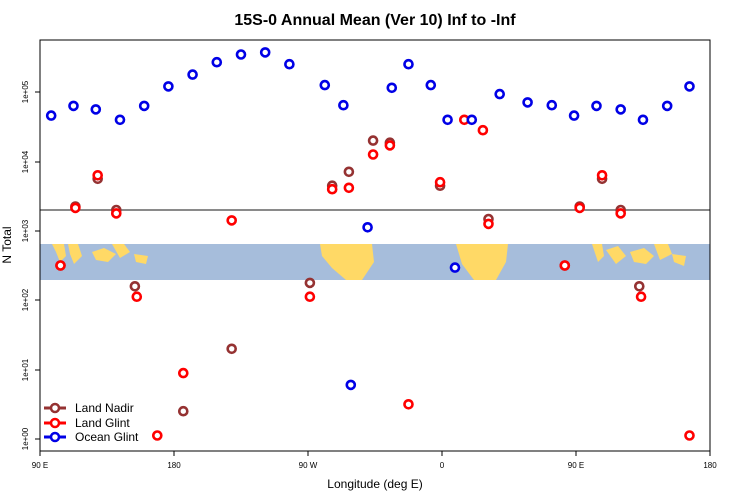  Describe the element at coordinates (104, 408) in the screenshot. I see `legend-label: Land Nadir` at that location.